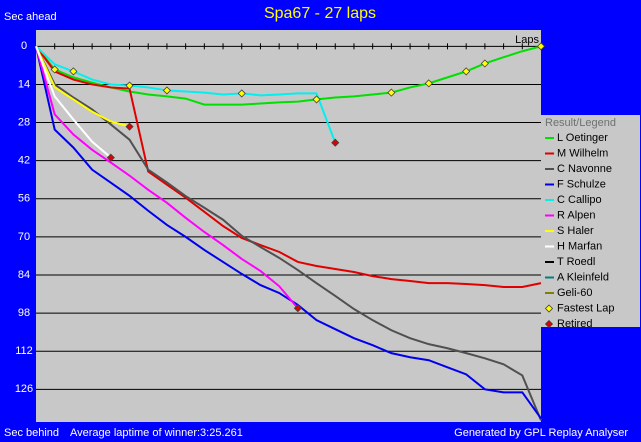 This screenshot has width=641, height=442. Describe the element at coordinates (574, 293) in the screenshot. I see `legend-label: Geli-60` at that location.